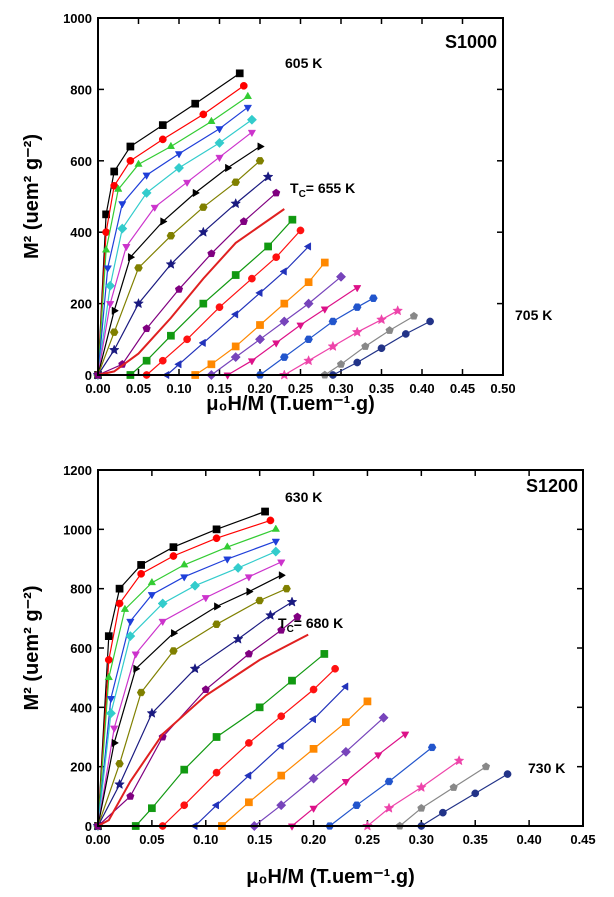 The height and width of the screenshot is (897, 614). What do you see at coordinates (97, 839) in the screenshot?
I see `x-tick-label: 0.00` at bounding box center [97, 839].